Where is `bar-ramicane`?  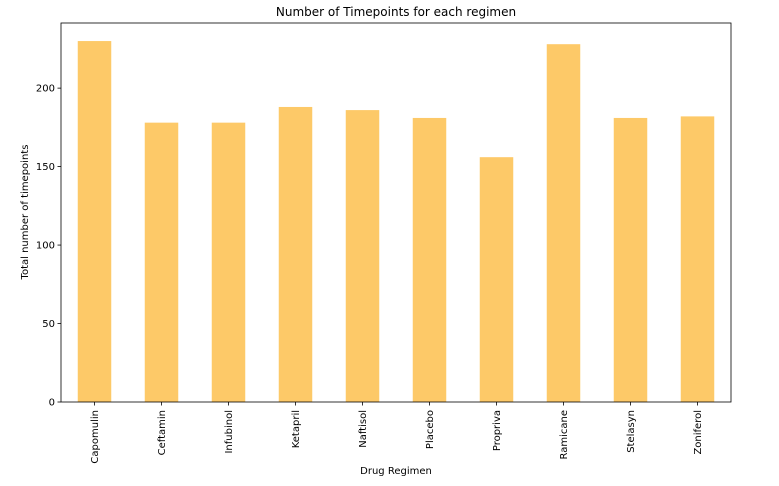 bar-ramicane is located at coordinates (563, 223).